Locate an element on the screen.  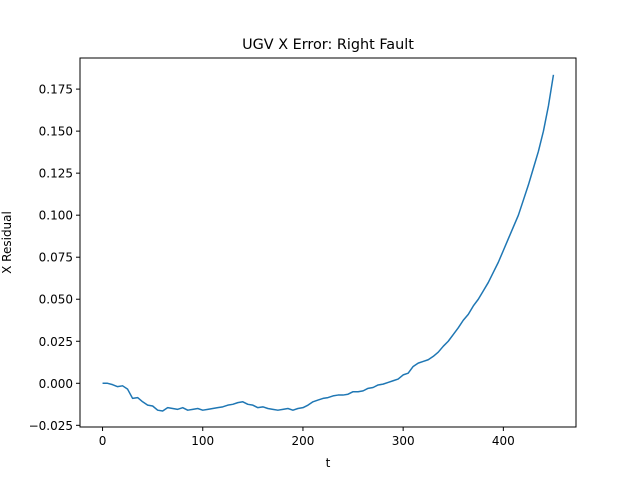
y-tick-label: 0.025 is located at coordinates (56, 342).